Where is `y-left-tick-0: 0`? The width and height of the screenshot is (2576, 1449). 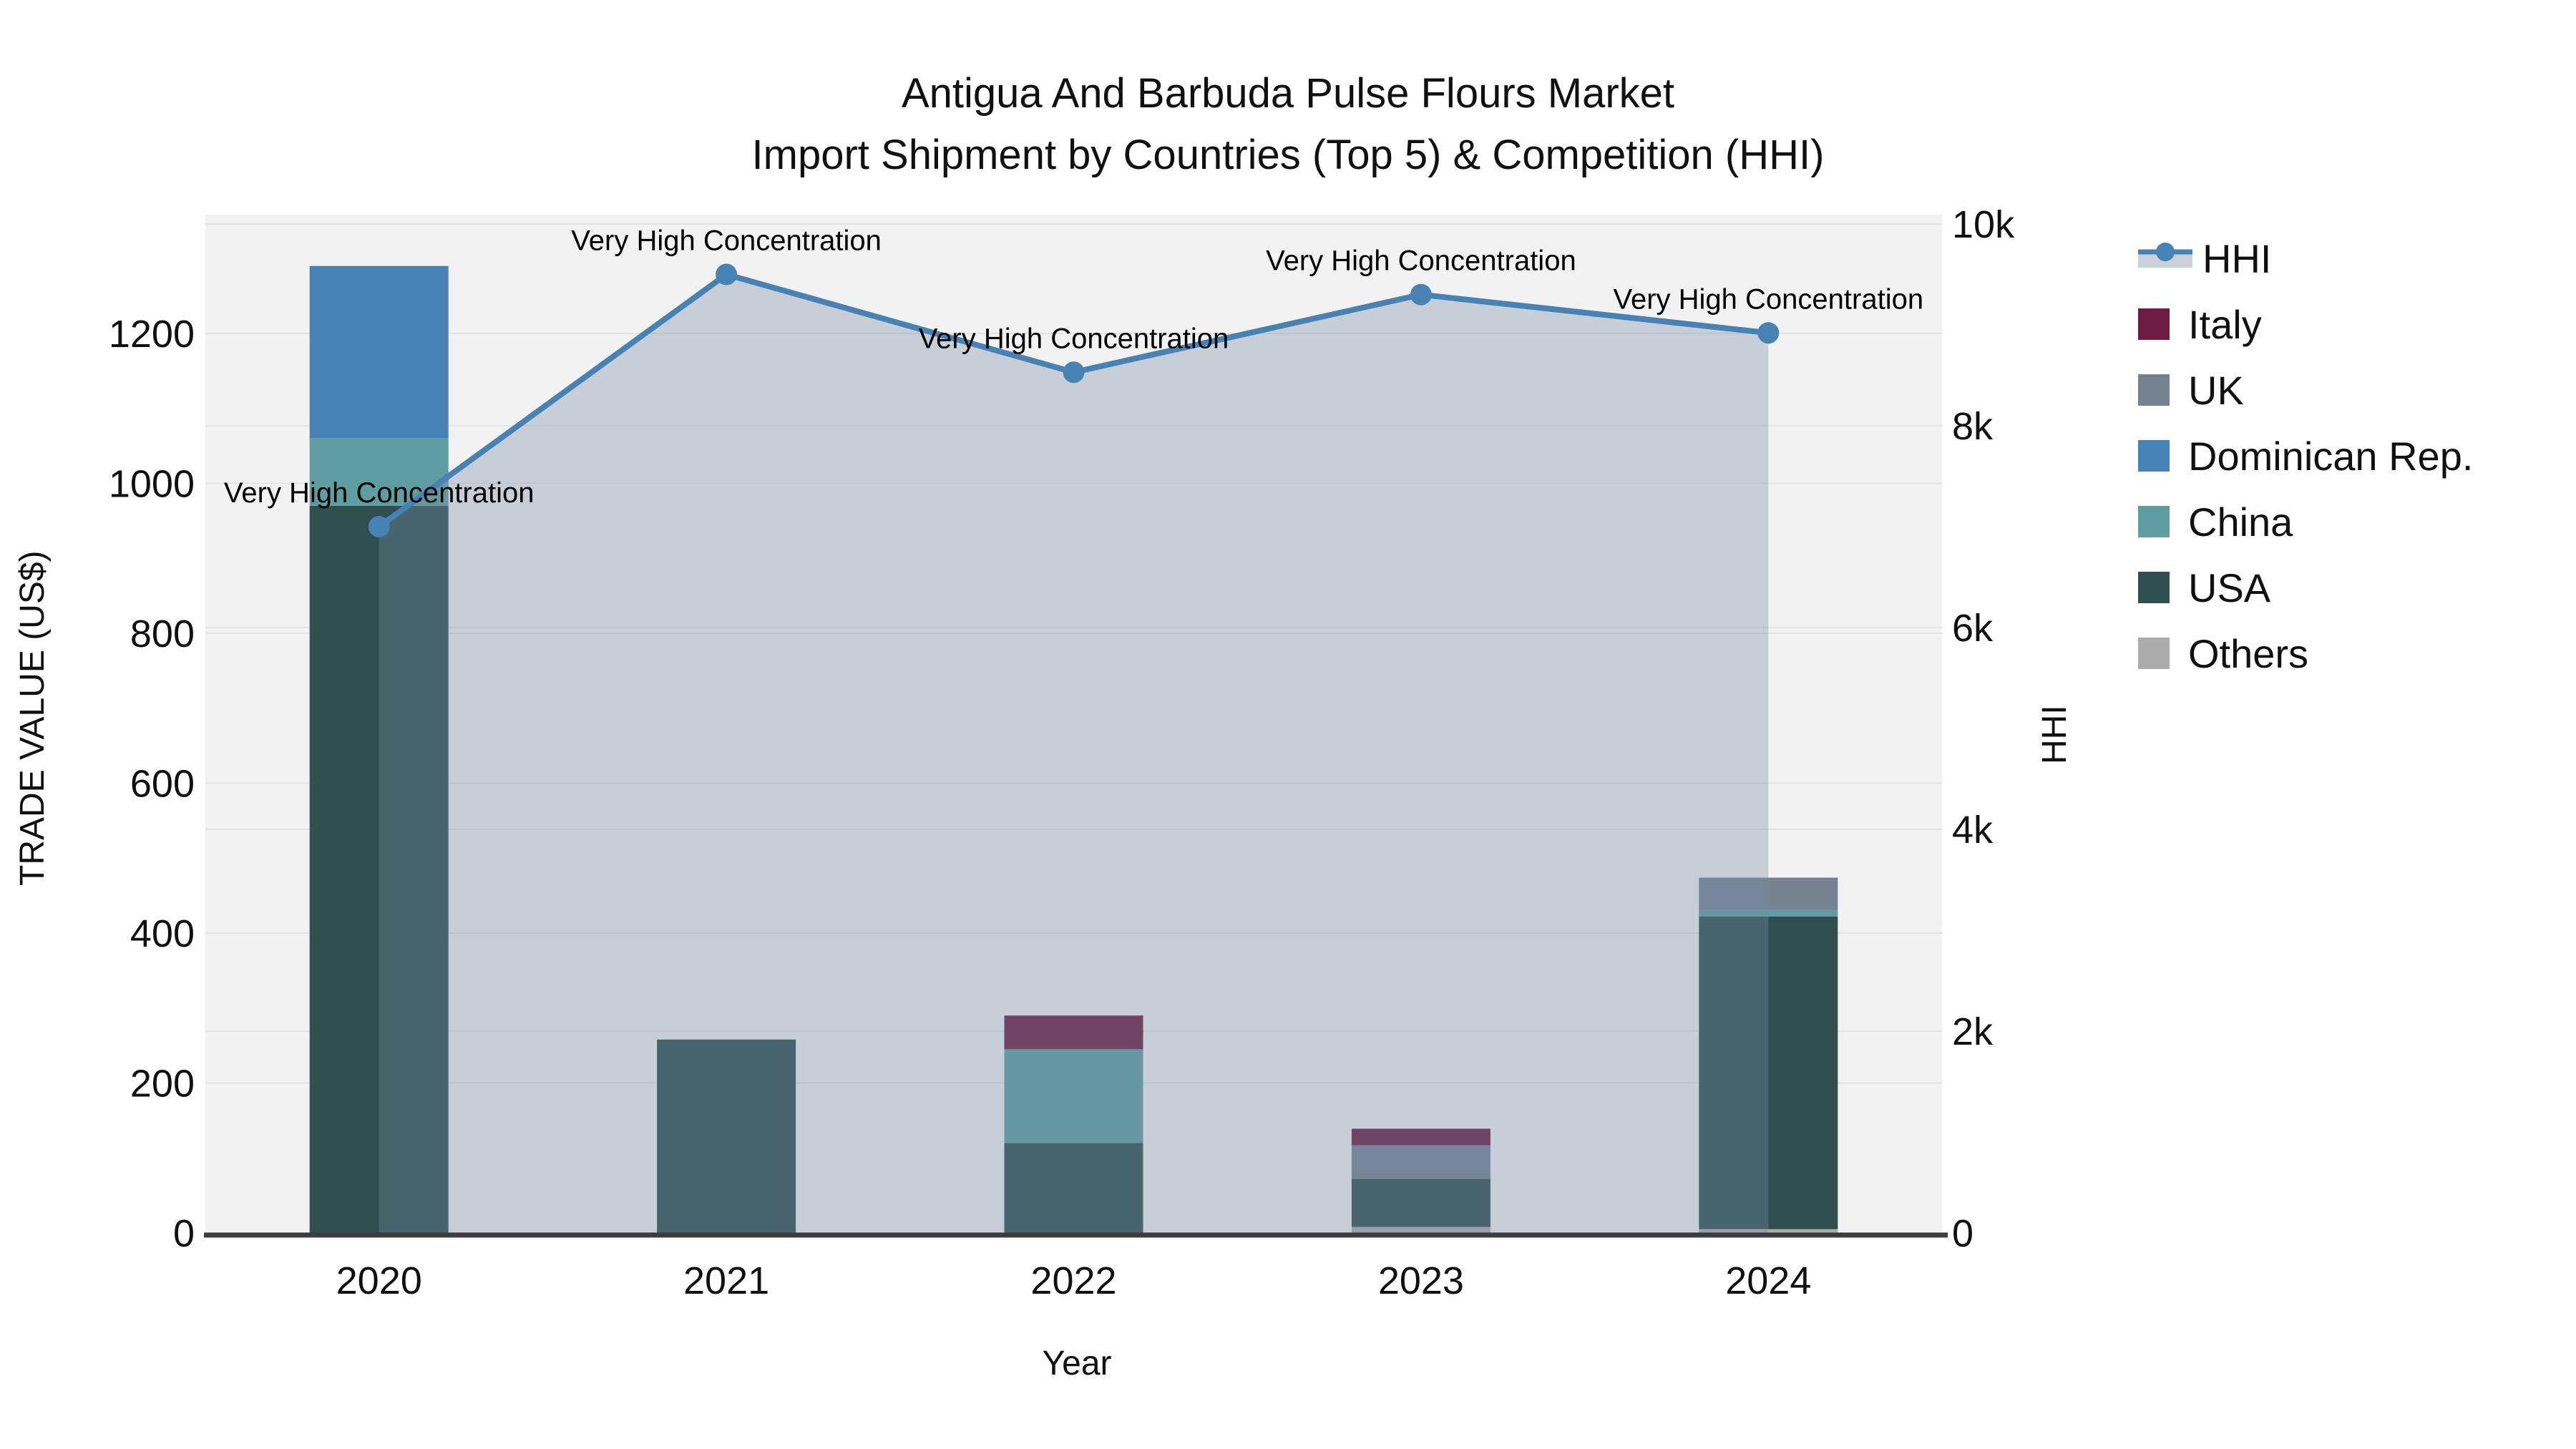 y-left-tick-0: 0 is located at coordinates (184, 1233).